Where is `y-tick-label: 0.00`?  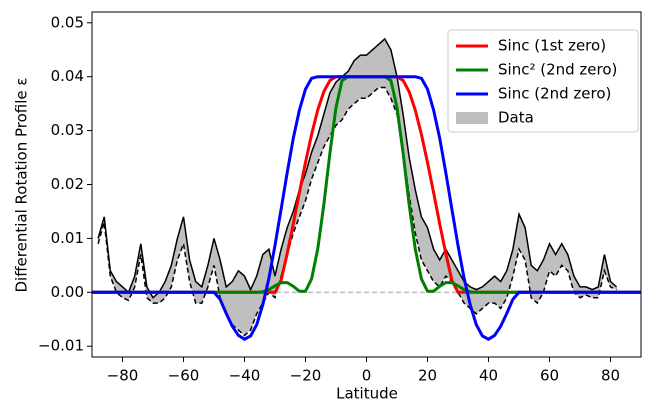
y-tick-label: 0.00 is located at coordinates (67, 292).